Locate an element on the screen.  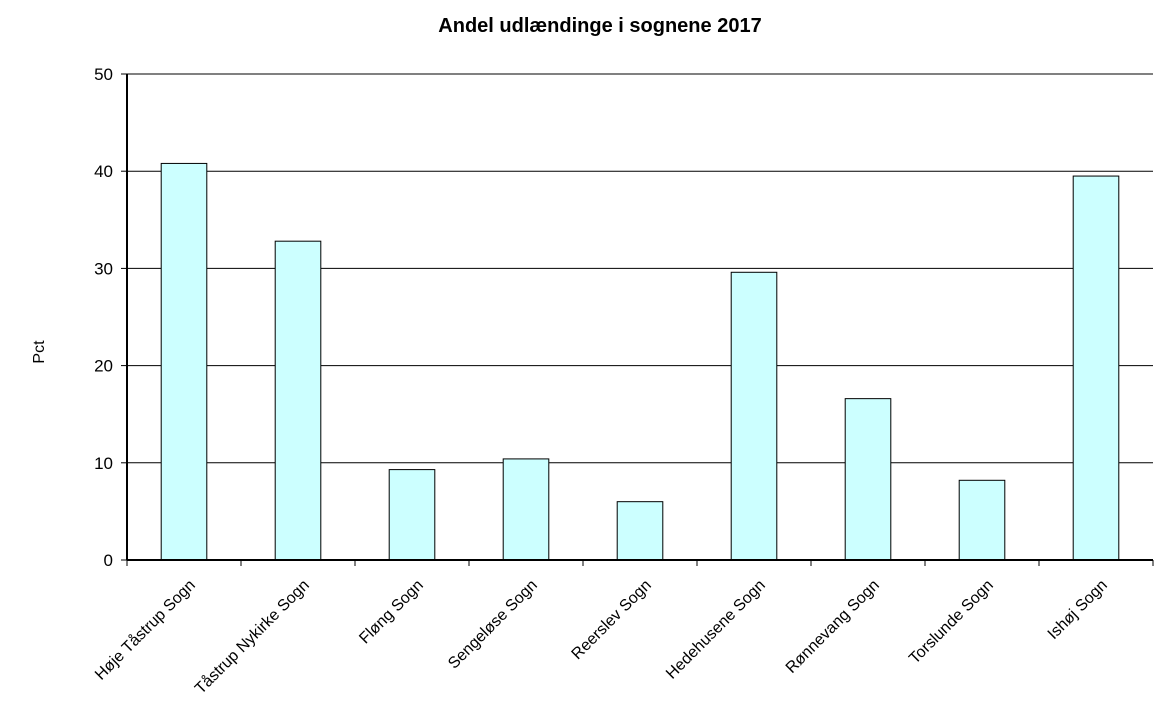
chart-title: Andel udlændinge i sognene 2017 is located at coordinates (599, 26).